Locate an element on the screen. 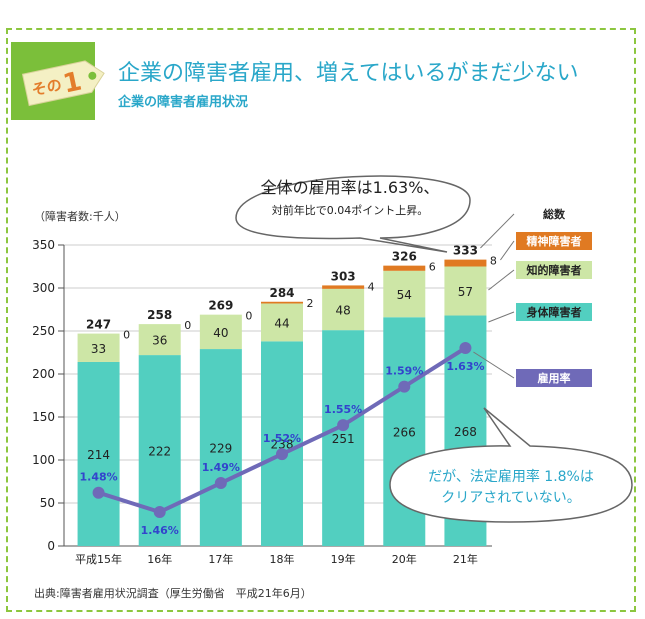 The width and height of the screenshot is (645, 619). y-tick-label: 250 is located at coordinates (43, 331).